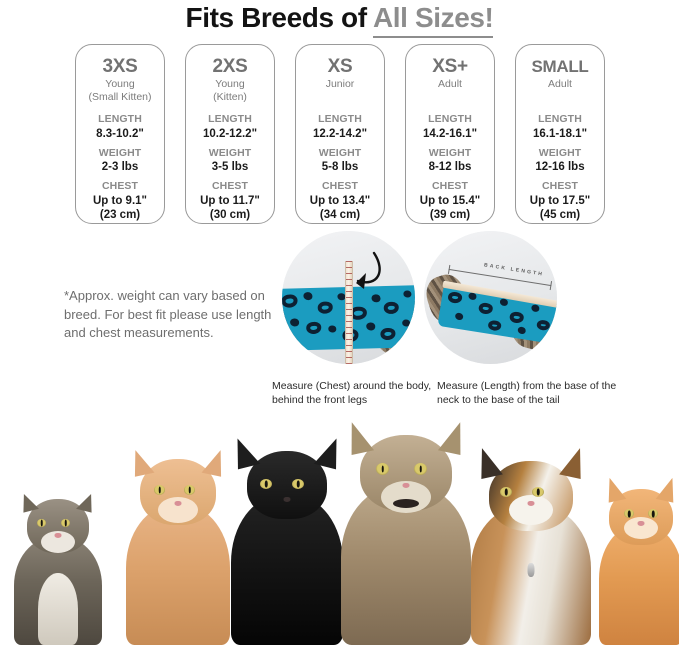  Describe the element at coordinates (560, 214) in the screenshot. I see `chest-metric-value: (45 cm)` at that location.